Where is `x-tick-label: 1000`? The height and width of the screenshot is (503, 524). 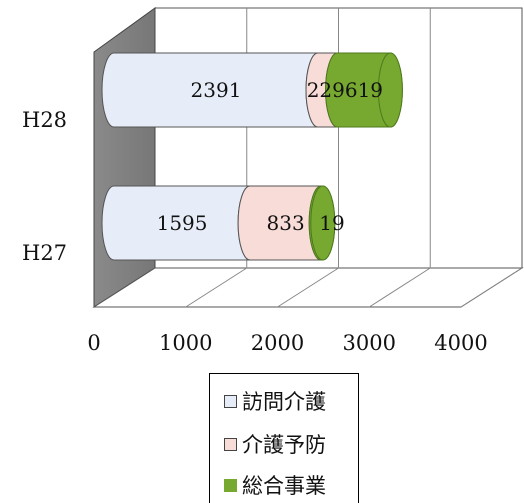 x-tick-label: 1000 is located at coordinates (185, 343).